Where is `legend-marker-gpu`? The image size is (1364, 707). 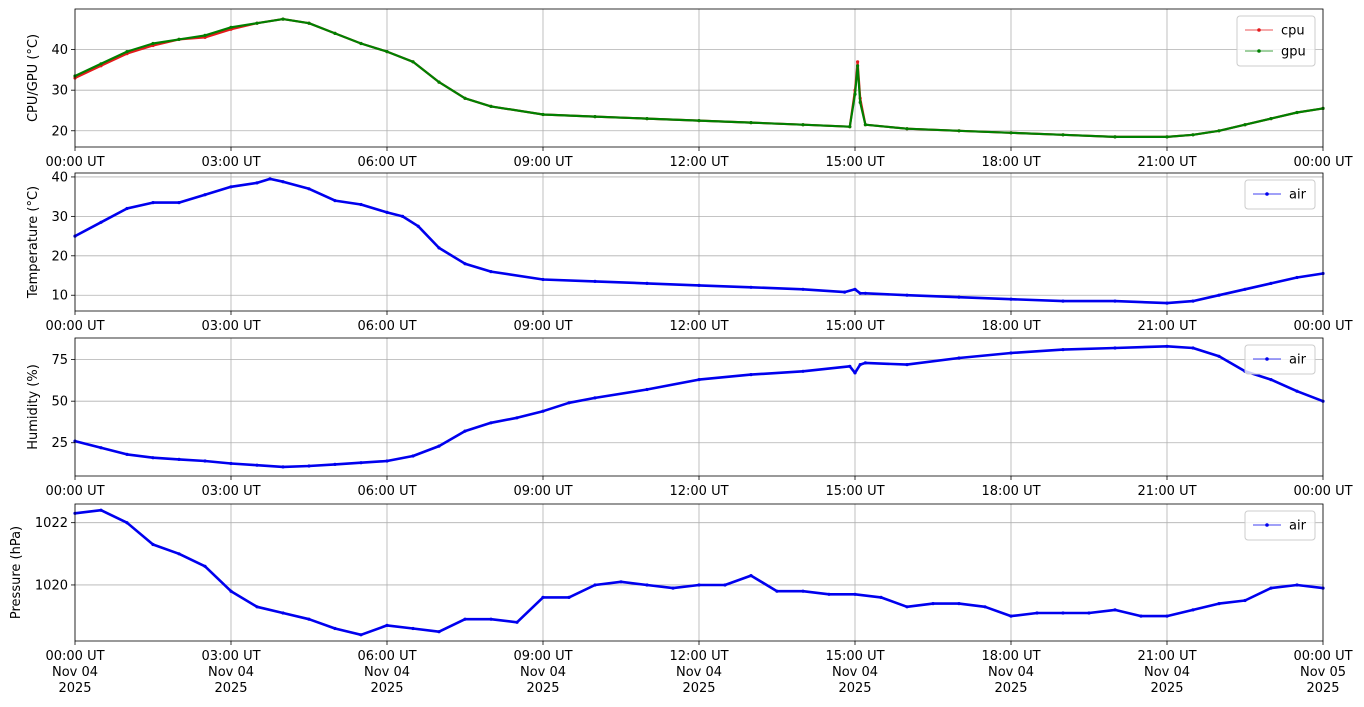
legend-marker-gpu is located at coordinates (1259, 51).